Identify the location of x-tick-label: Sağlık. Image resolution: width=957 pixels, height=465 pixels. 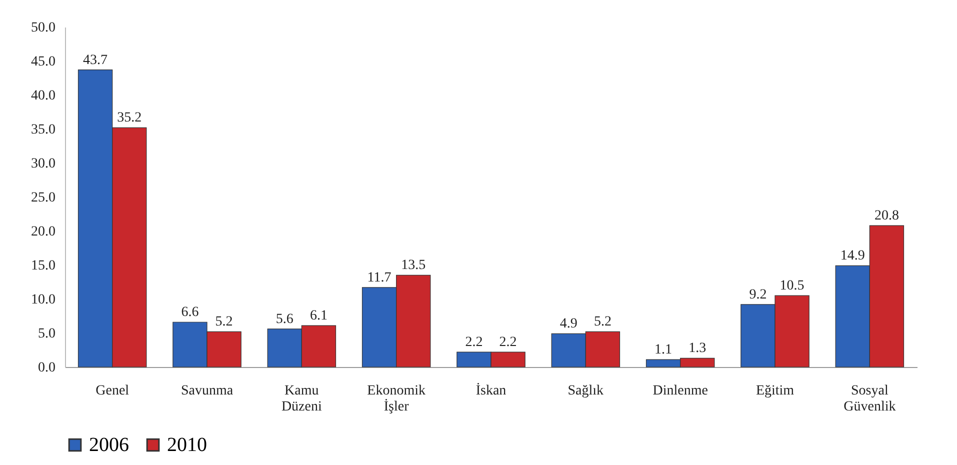
(586, 391).